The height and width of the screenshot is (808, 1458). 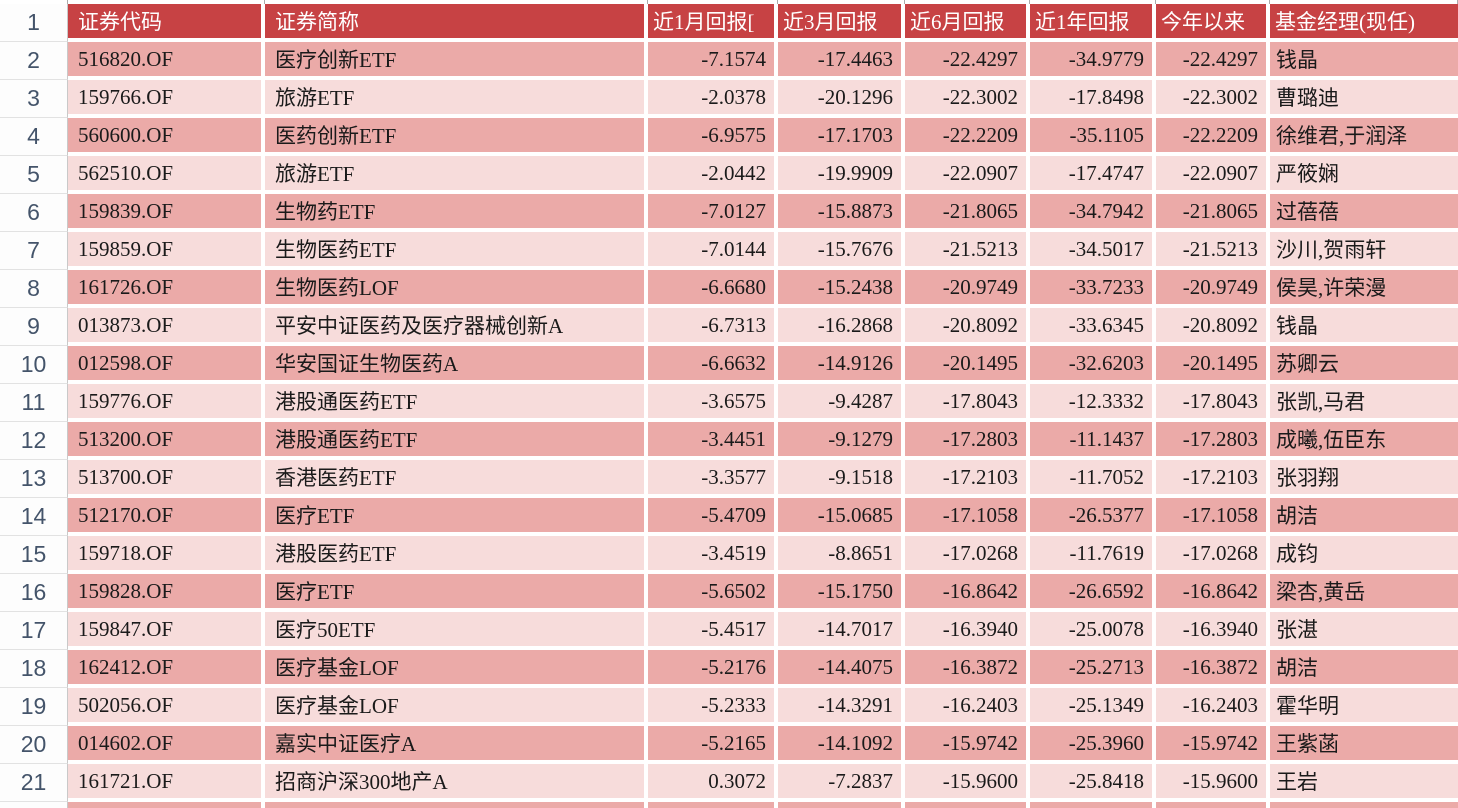 What do you see at coordinates (841, 99) in the screenshot?
I see `cell-return-3m: -20.1296` at bounding box center [841, 99].